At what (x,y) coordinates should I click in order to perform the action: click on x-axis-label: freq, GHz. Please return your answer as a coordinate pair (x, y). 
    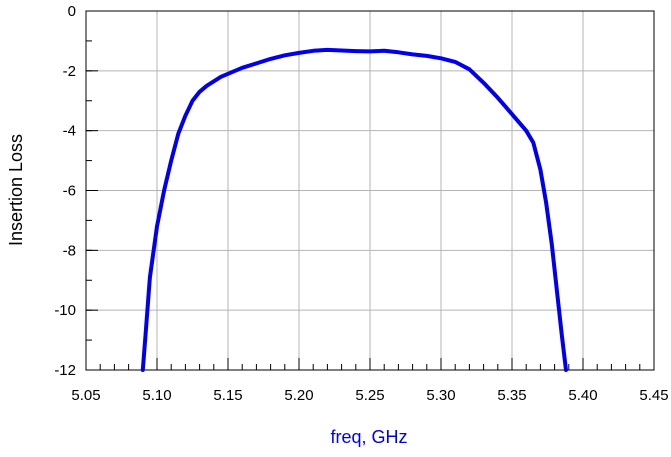
    Looking at the image, I should click on (368, 437).